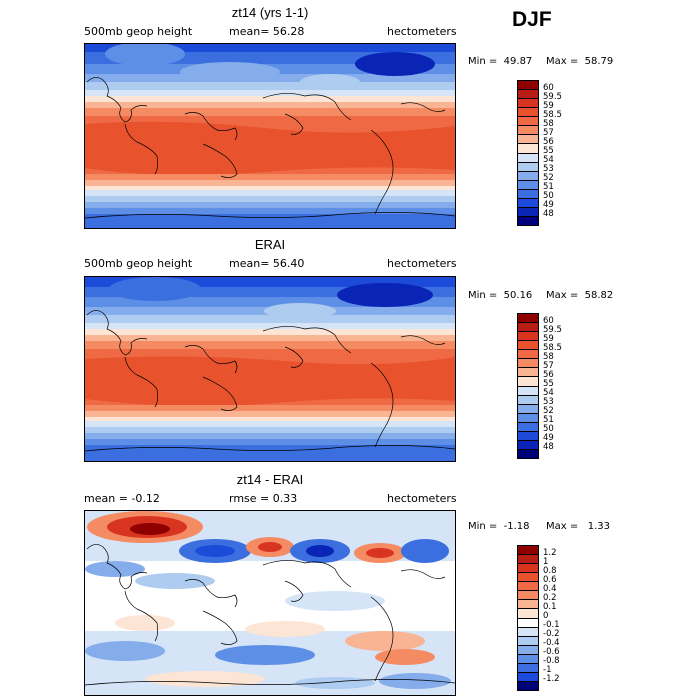 Image resolution: width=700 pixels, height=700 pixels. Describe the element at coordinates (578, 526) in the screenshot. I see `panel-max-label: Max = 1.33` at that location.